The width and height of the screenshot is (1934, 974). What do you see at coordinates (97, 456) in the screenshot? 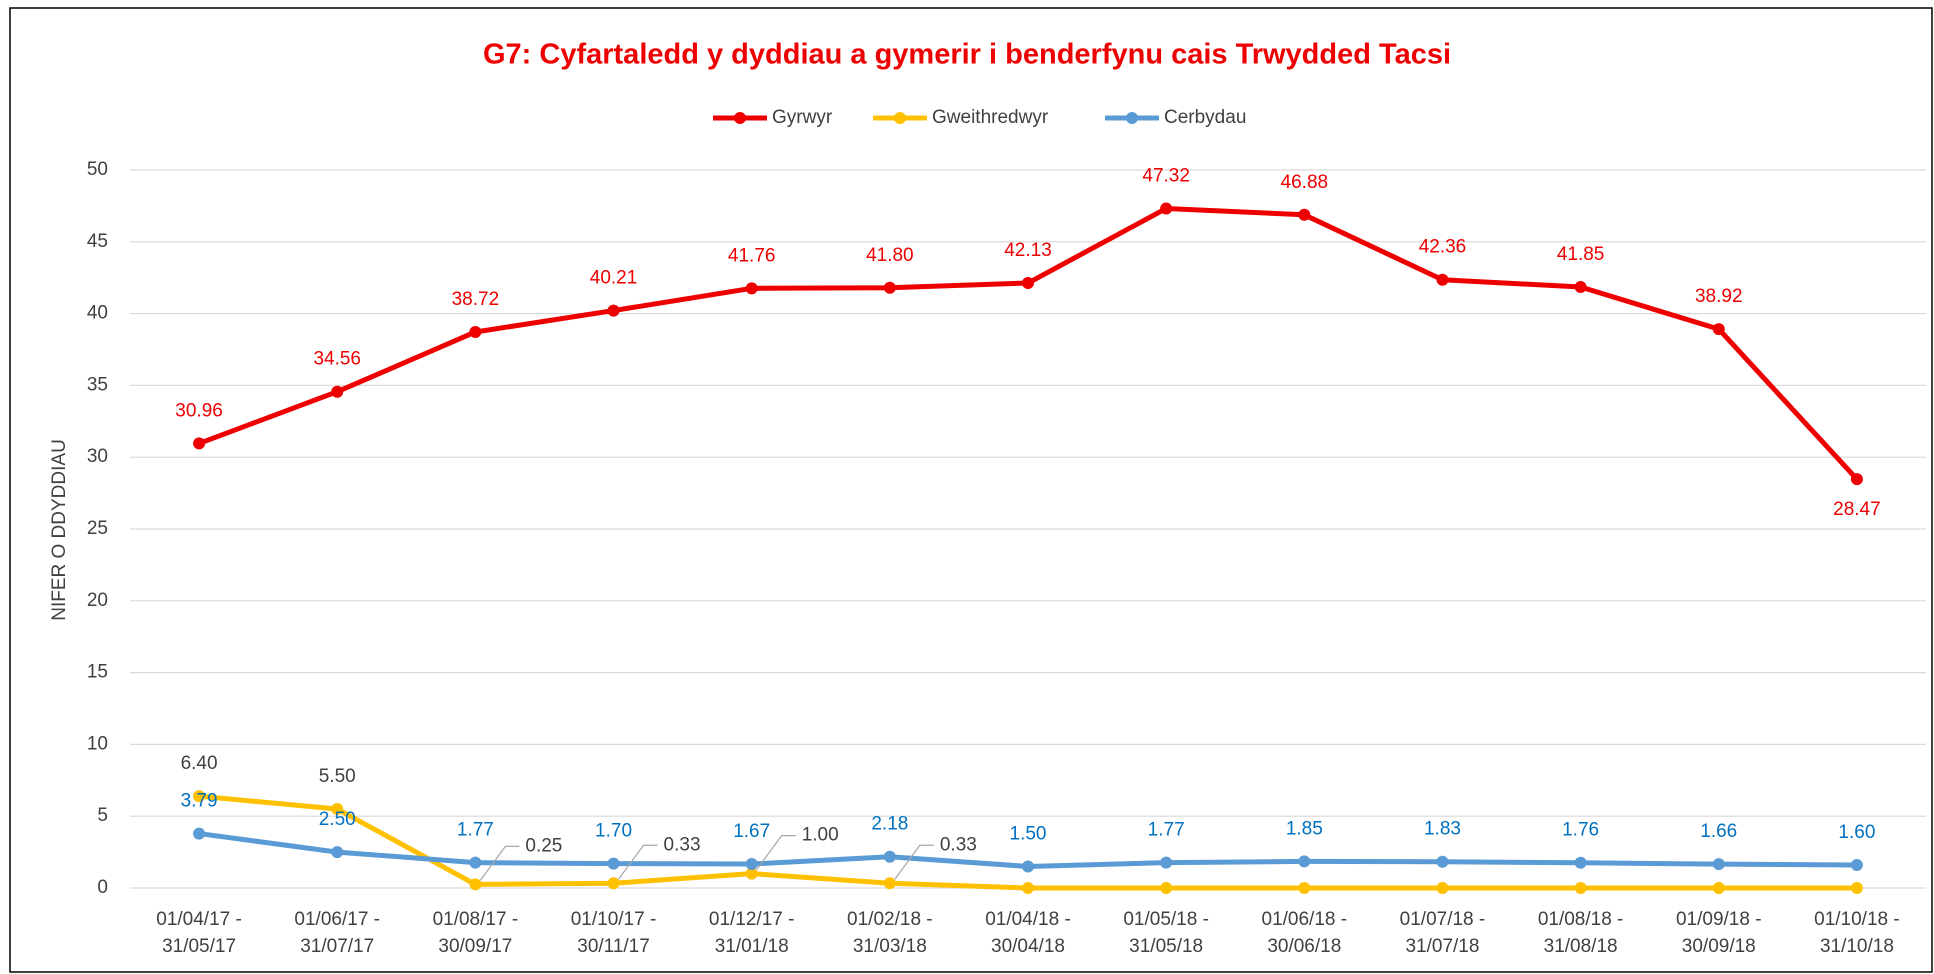
I see `y-tick-label: 30` at bounding box center [97, 456].